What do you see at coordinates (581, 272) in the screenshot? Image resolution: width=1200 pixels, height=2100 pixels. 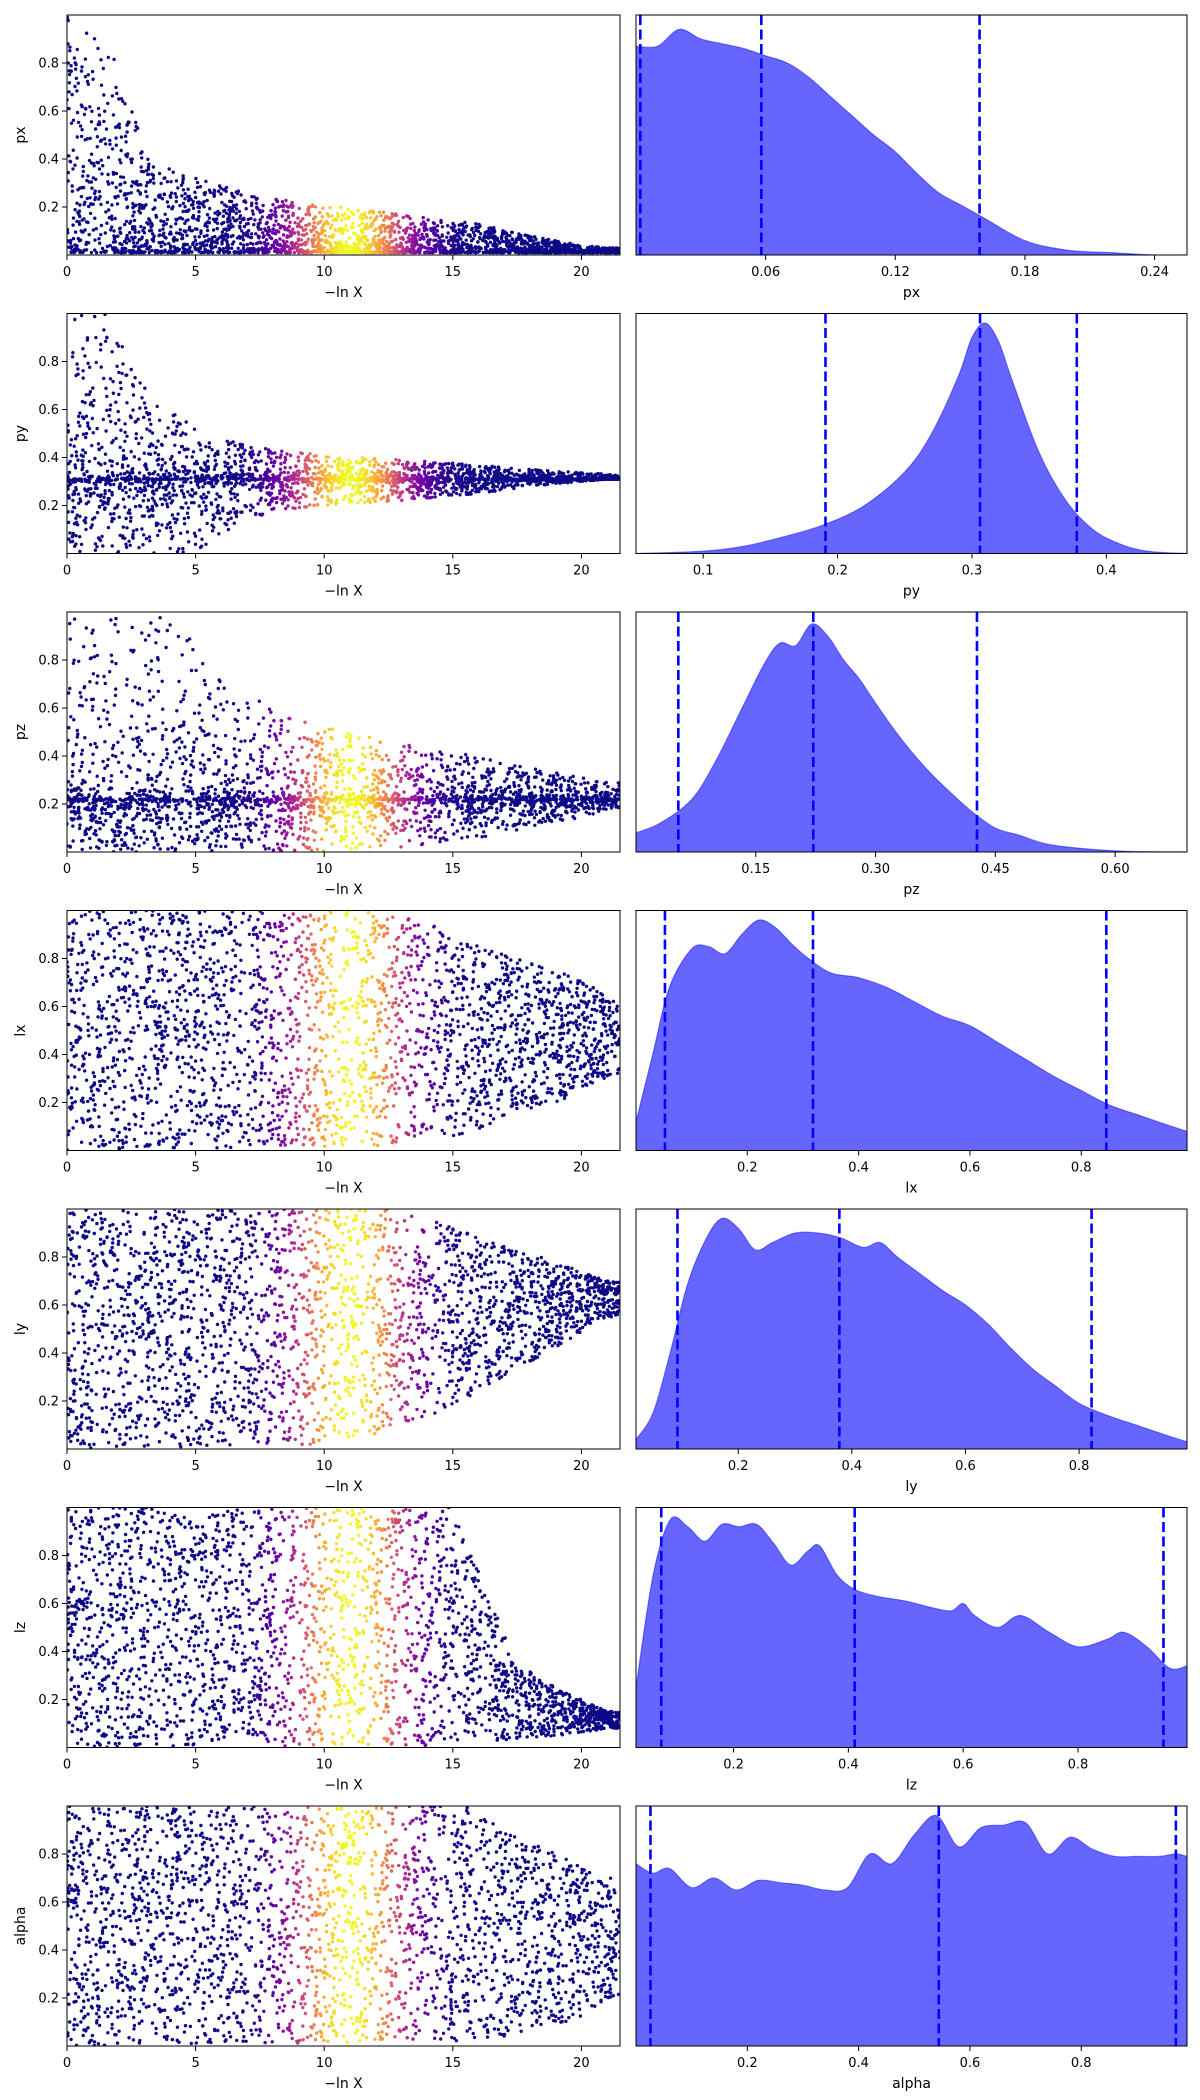 I see `x-tick-label: 20` at bounding box center [581, 272].